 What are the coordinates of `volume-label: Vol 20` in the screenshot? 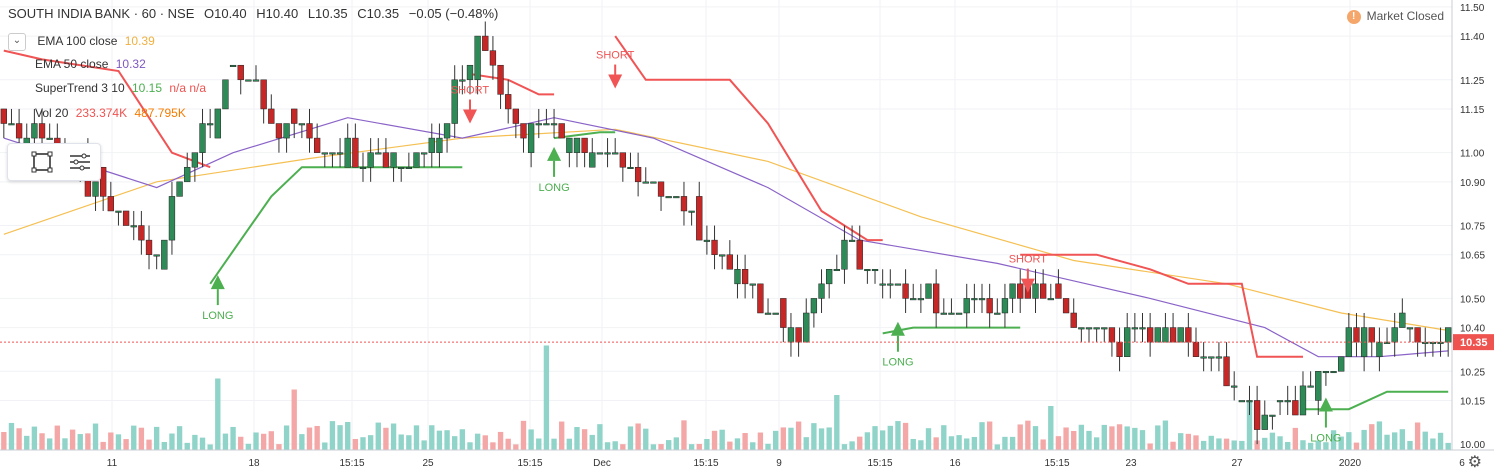 It's located at (52, 113).